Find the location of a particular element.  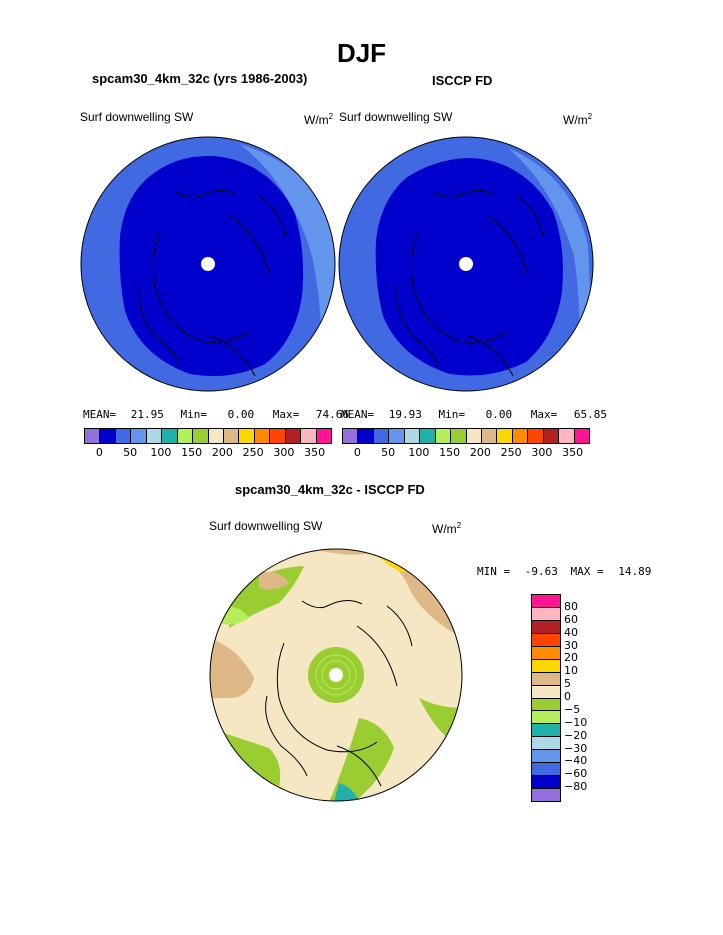

colorbar-tick-label: 60 is located at coordinates (571, 619).